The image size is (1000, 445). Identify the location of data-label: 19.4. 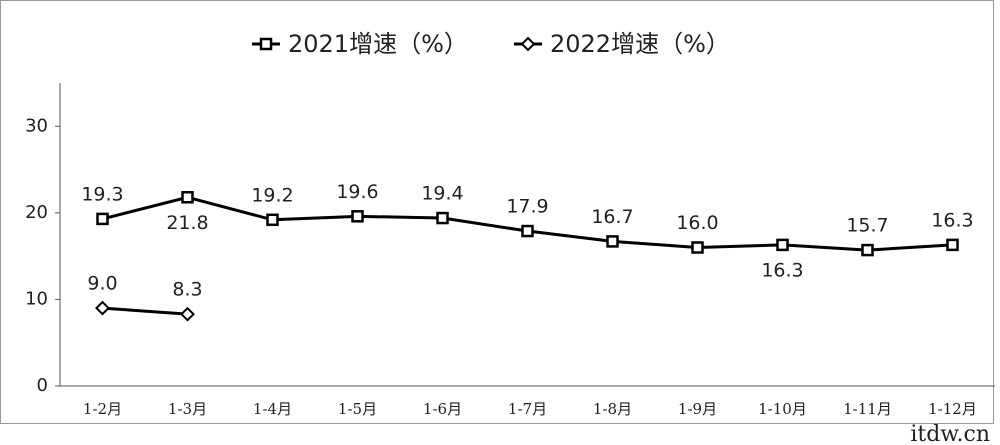
(442, 194).